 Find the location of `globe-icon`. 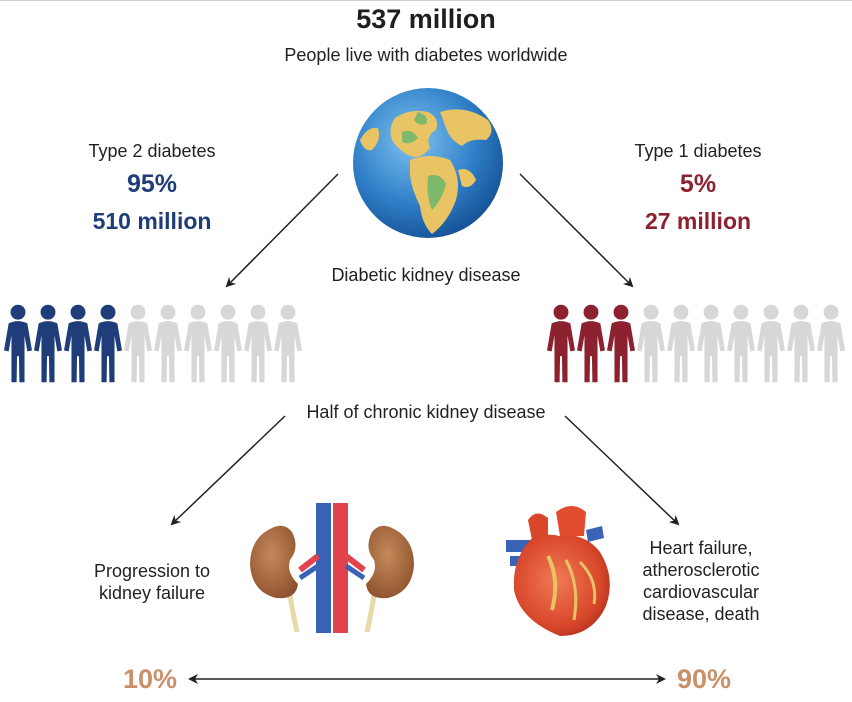

globe-icon is located at coordinates (428, 163).